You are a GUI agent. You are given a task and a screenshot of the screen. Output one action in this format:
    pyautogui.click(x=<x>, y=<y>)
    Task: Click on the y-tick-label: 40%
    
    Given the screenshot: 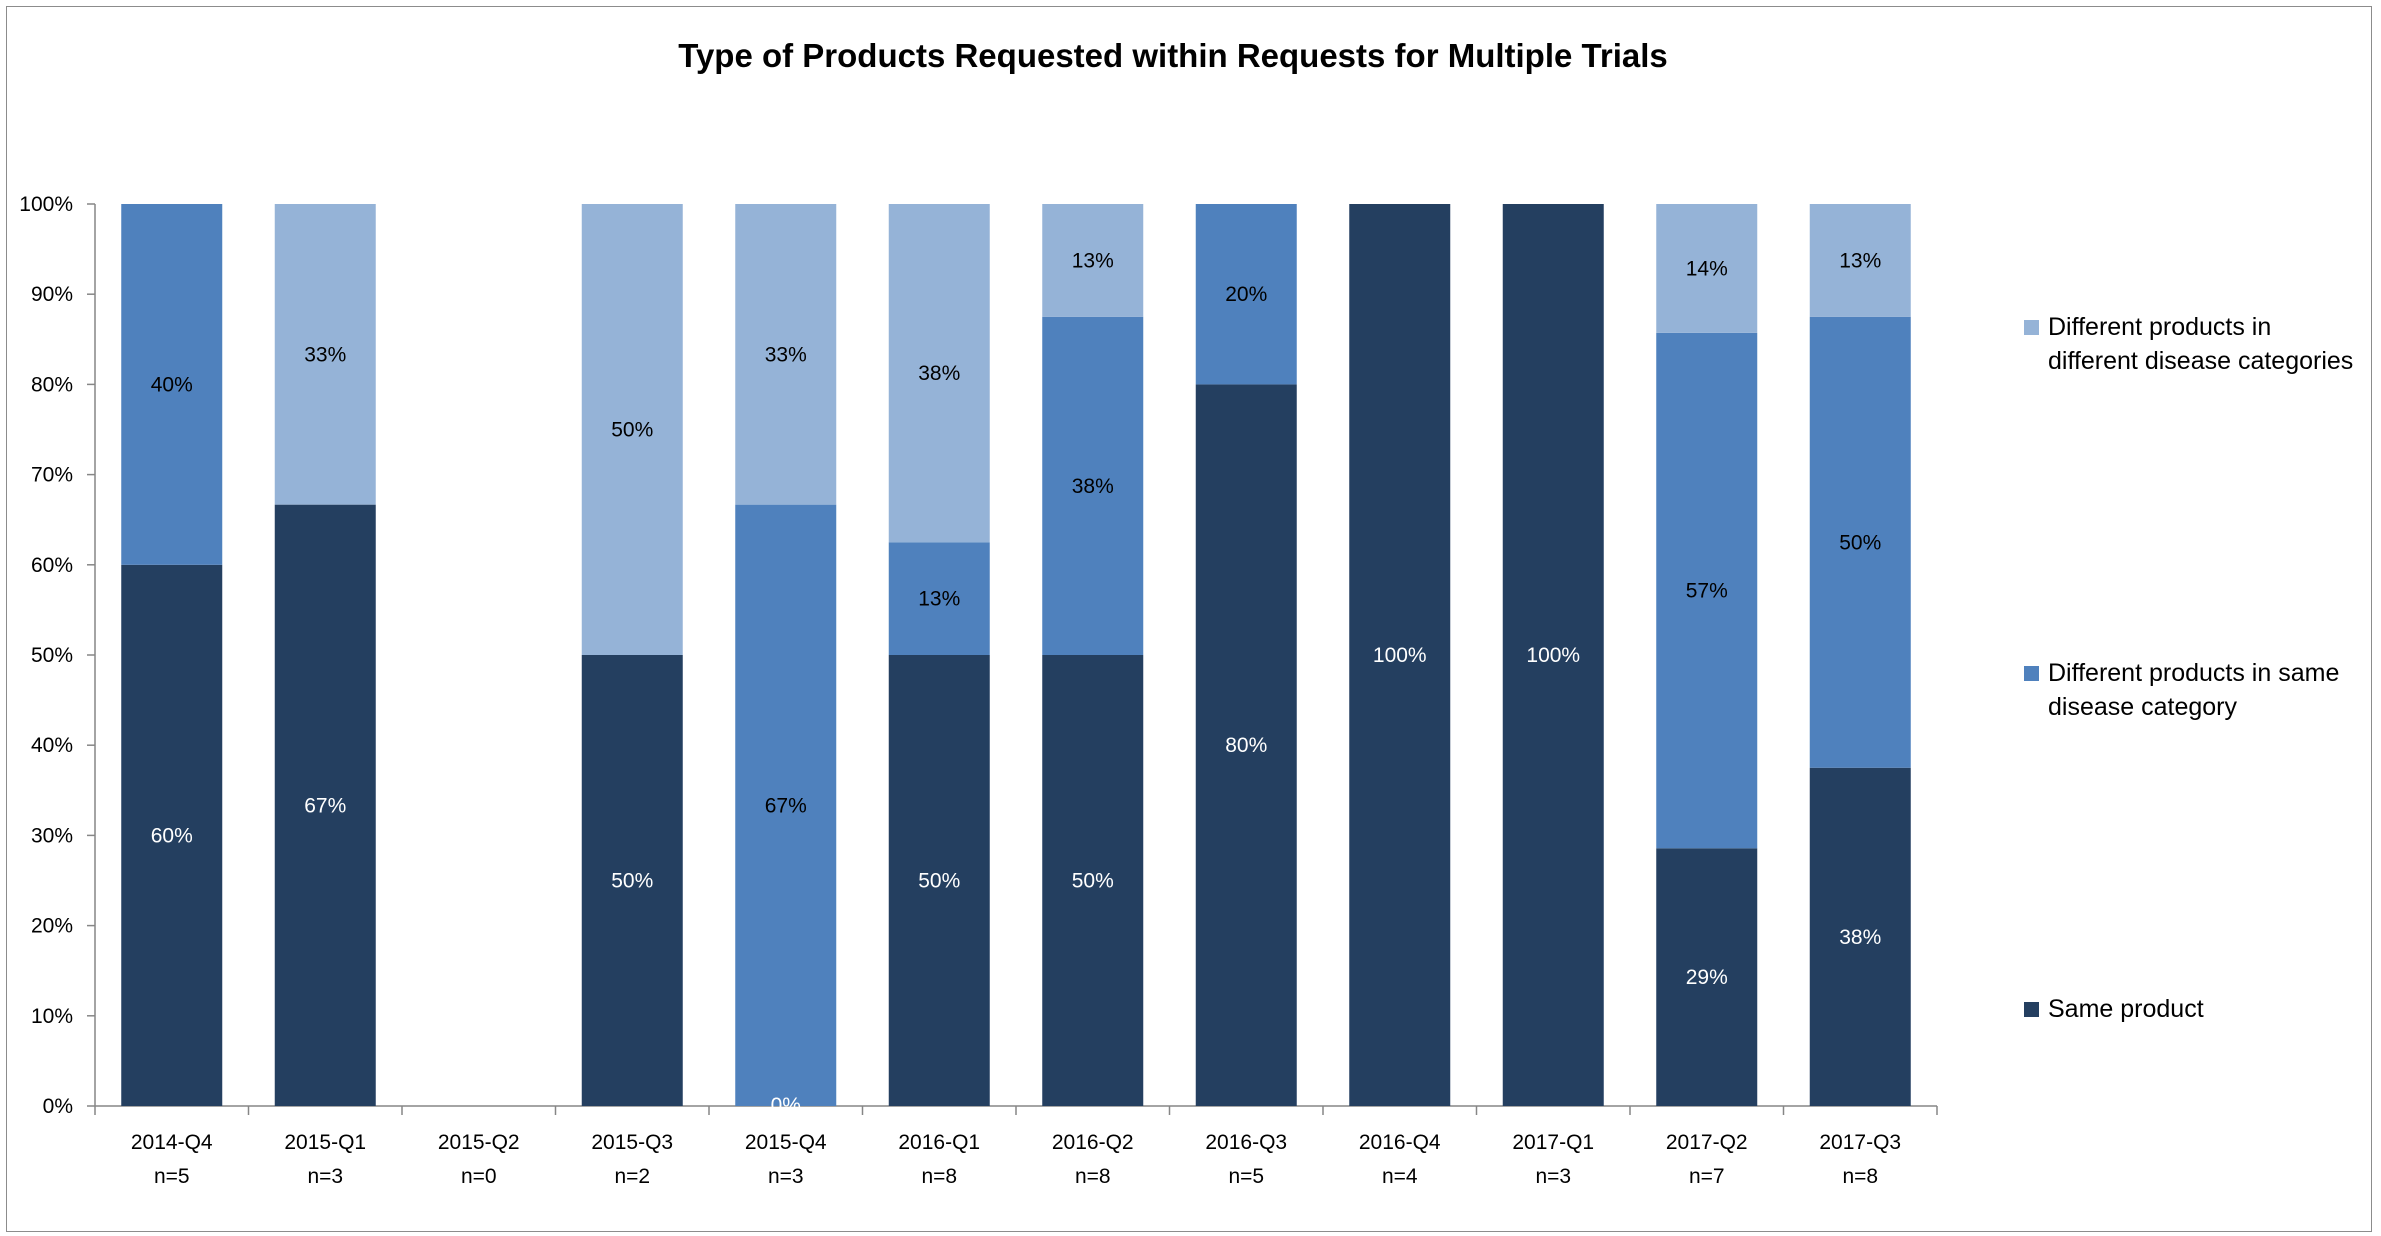 What is the action you would take?
    pyautogui.click(x=52, y=745)
    